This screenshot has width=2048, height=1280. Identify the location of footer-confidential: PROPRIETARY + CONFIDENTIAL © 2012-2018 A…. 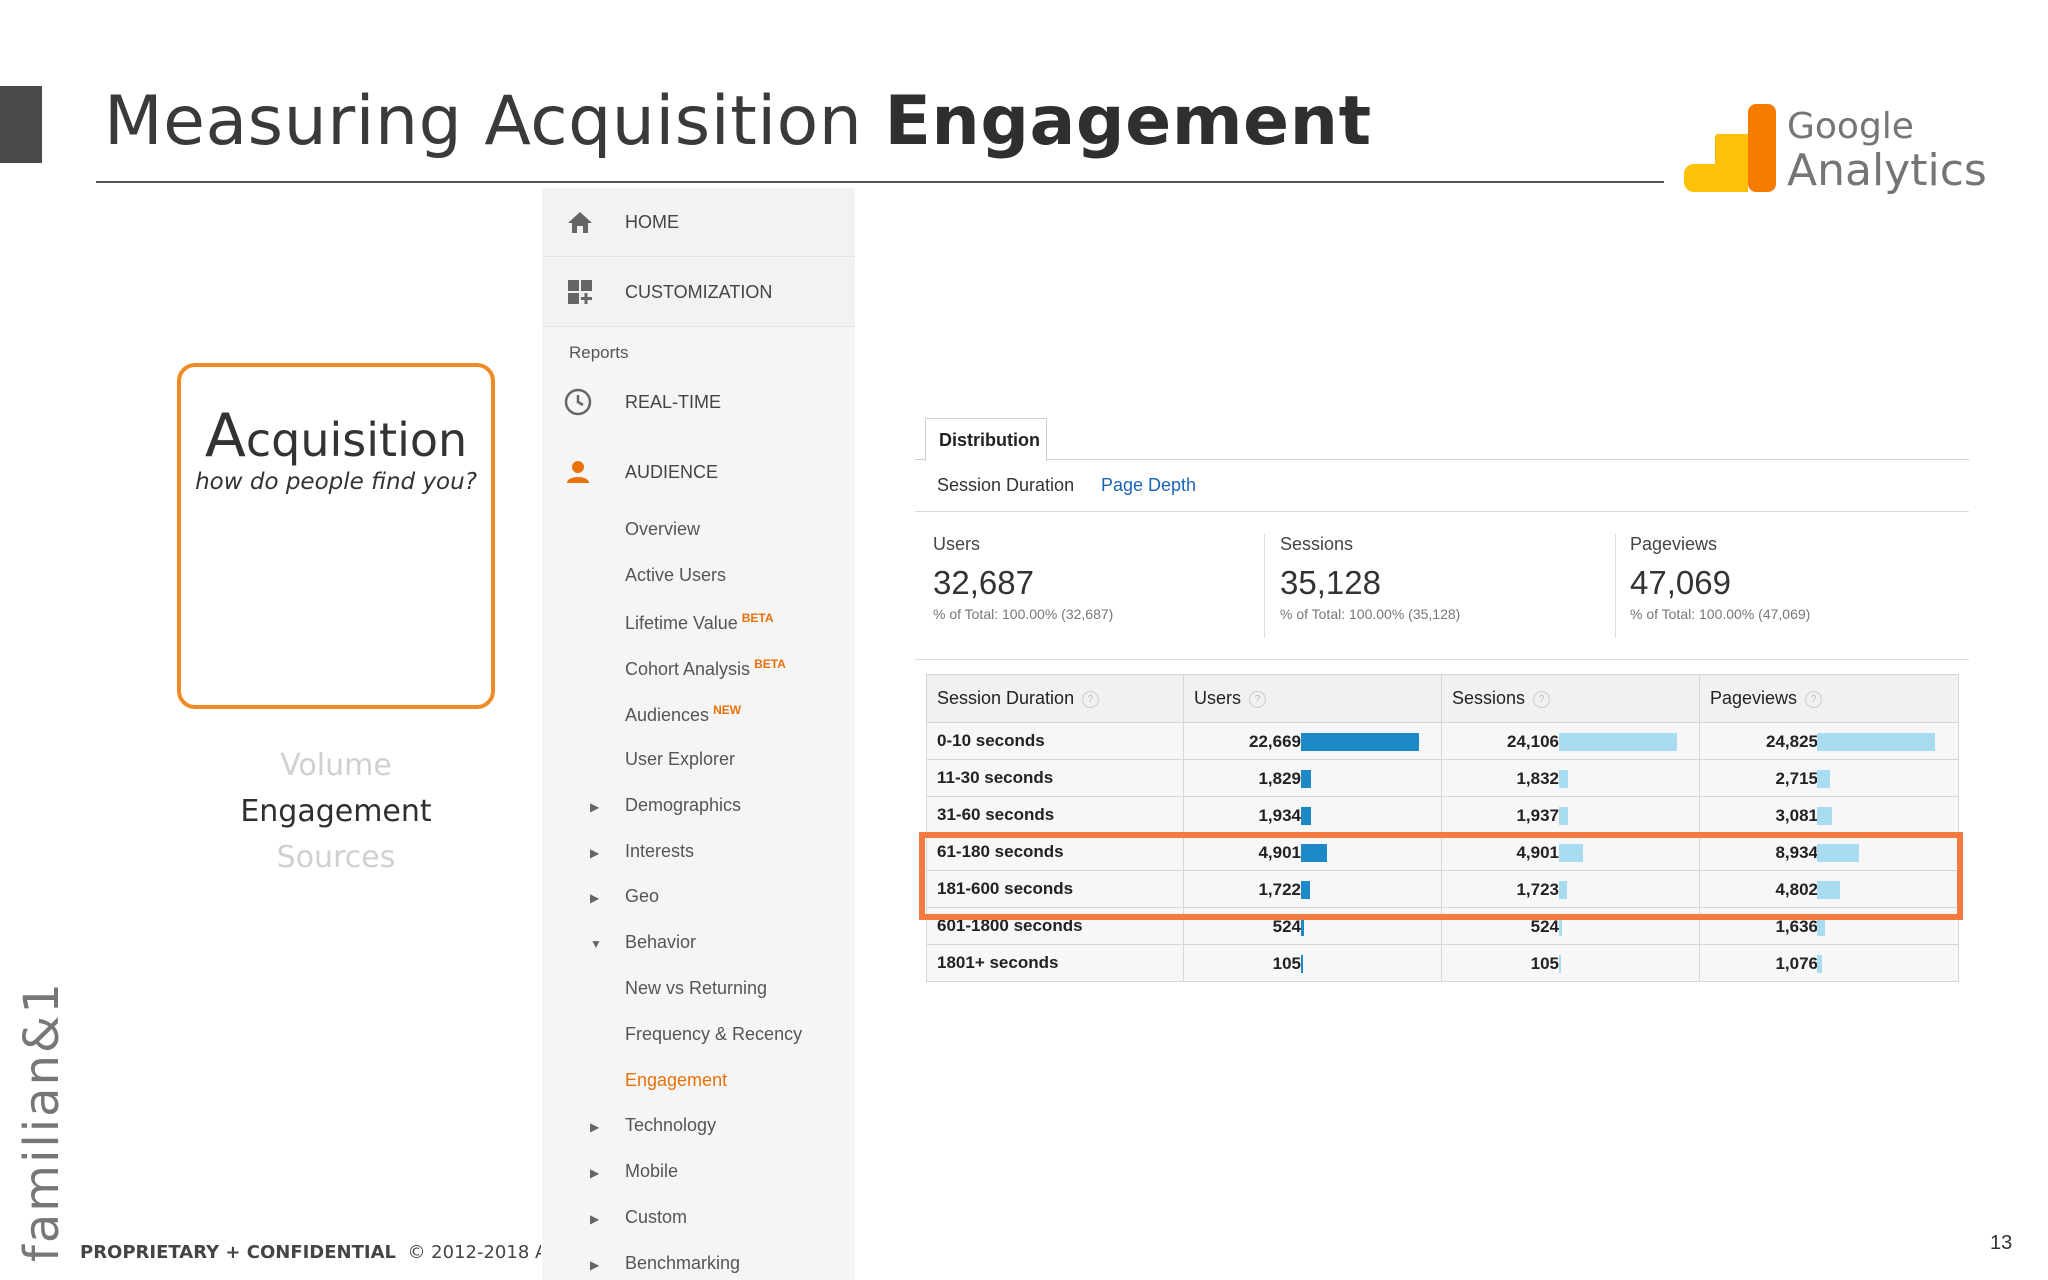
(310, 1252).